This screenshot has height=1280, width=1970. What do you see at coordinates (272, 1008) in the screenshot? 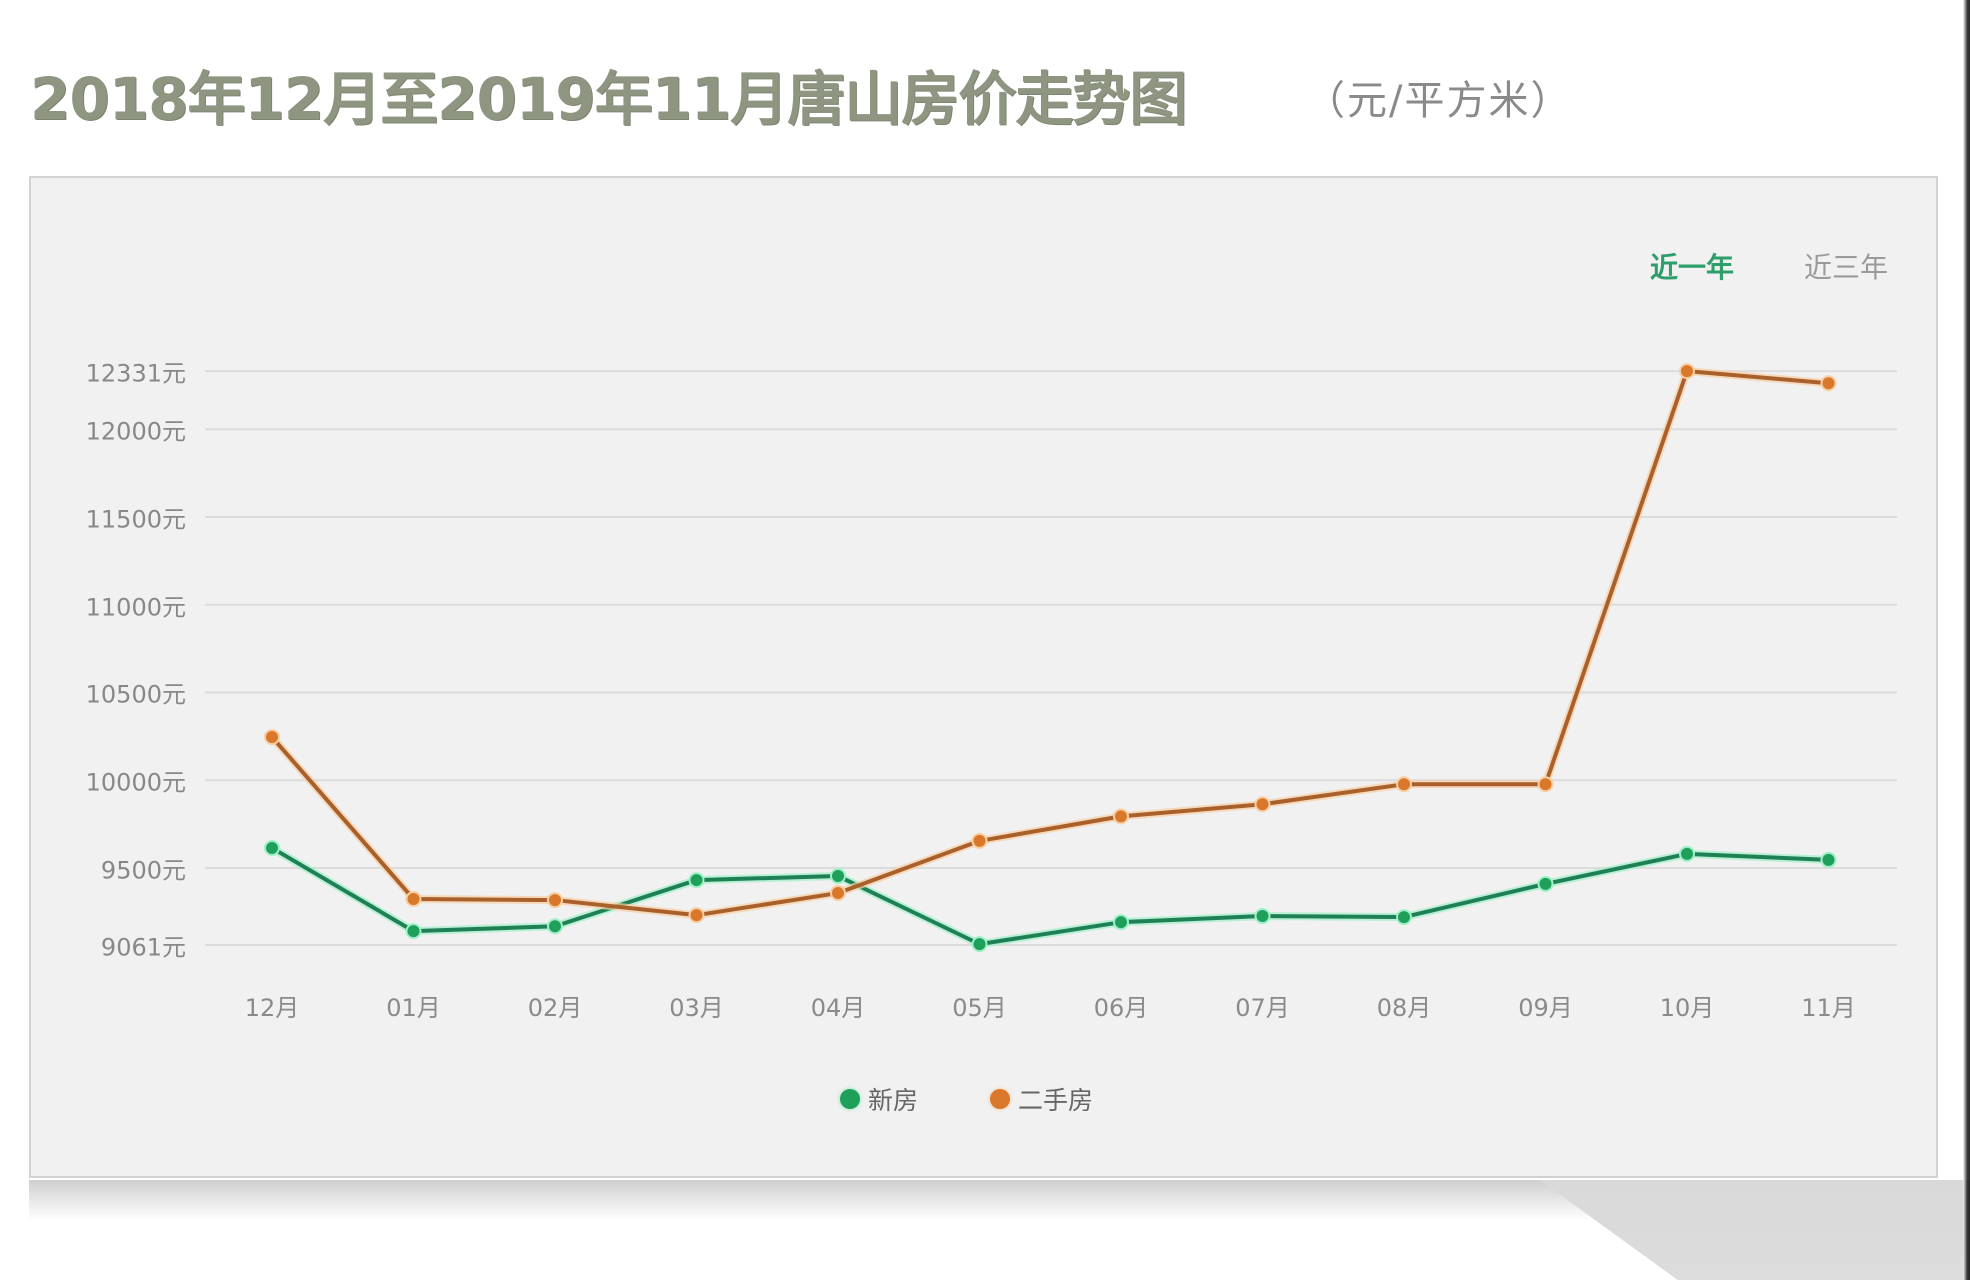
I see `x-tick-label: 12月` at bounding box center [272, 1008].